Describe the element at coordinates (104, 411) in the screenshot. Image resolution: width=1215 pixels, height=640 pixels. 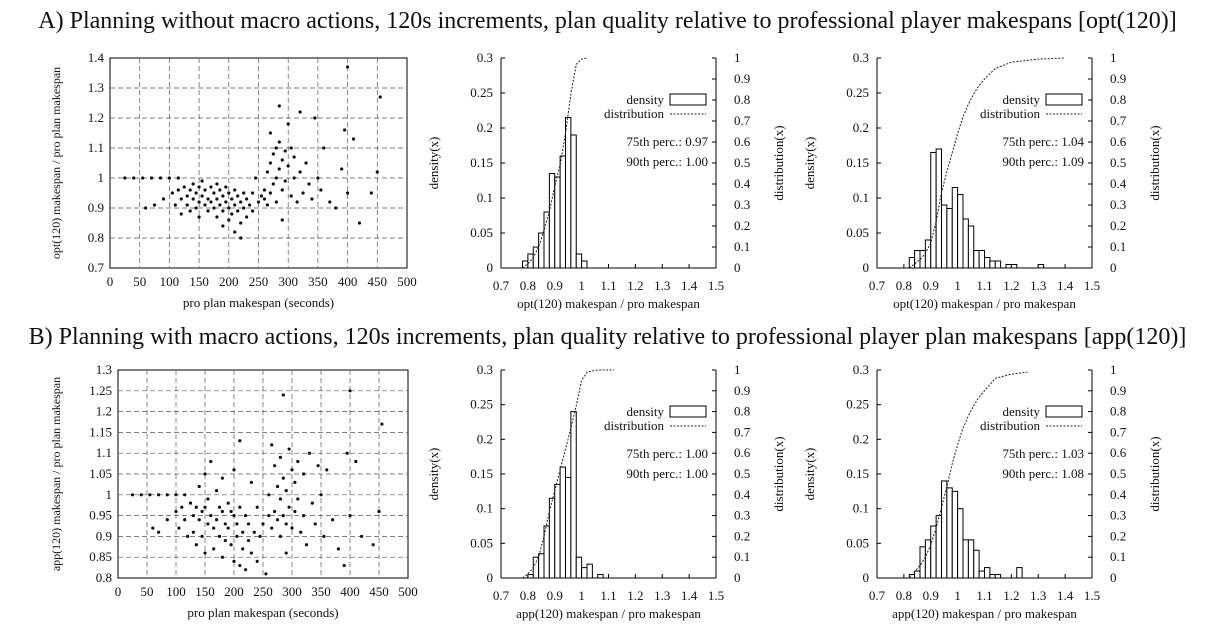
I see `b-scatter-ytick-label: 1.2` at that location.